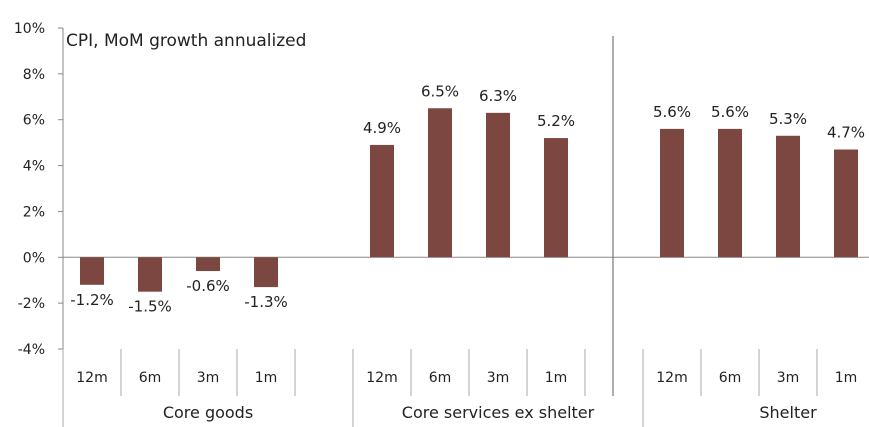 This screenshot has width=869, height=427. Describe the element at coordinates (34, 121) in the screenshot. I see `y-tick-label: 6%` at that location.